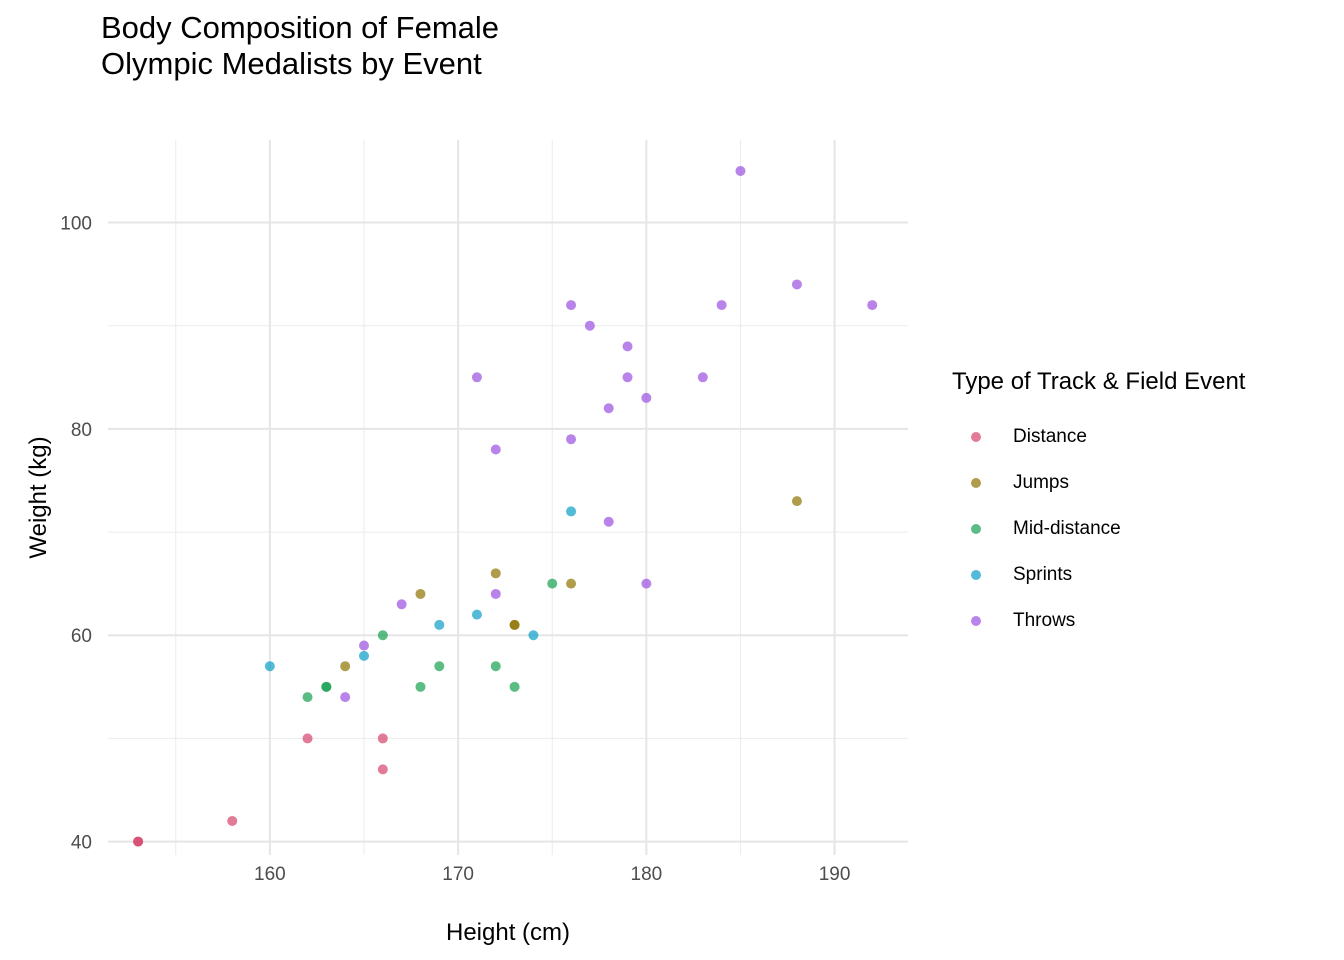 Image resolution: width=1344 pixels, height=960 pixels. Describe the element at coordinates (300, 27) in the screenshot. I see `chart-title-line-1: Body Composition of Female` at that location.